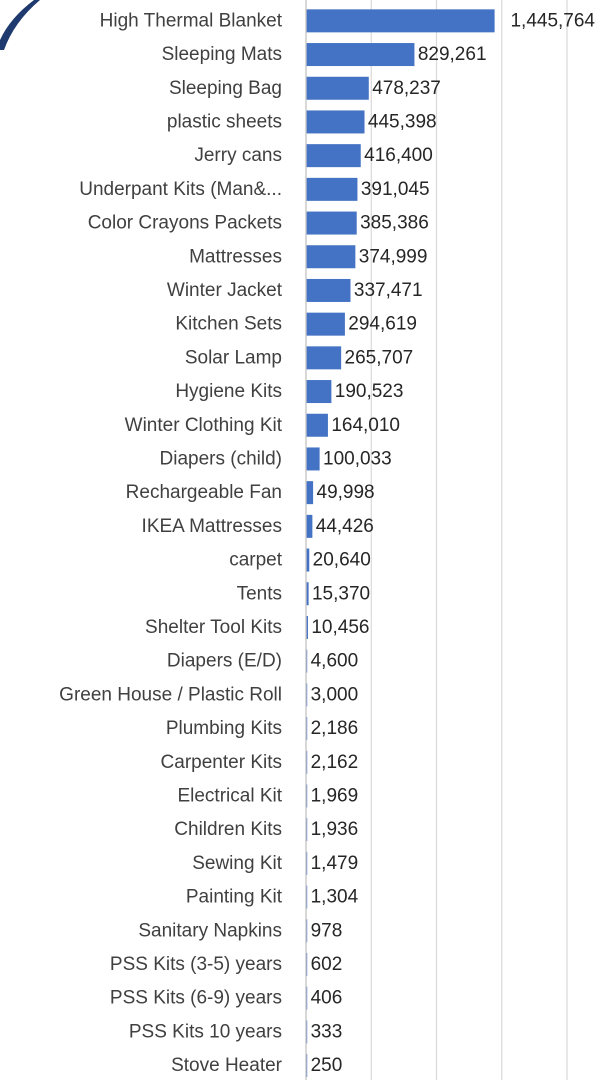 The height and width of the screenshot is (1080, 597). What do you see at coordinates (335, 728) in the screenshot?
I see `value-label: 2,186` at bounding box center [335, 728].